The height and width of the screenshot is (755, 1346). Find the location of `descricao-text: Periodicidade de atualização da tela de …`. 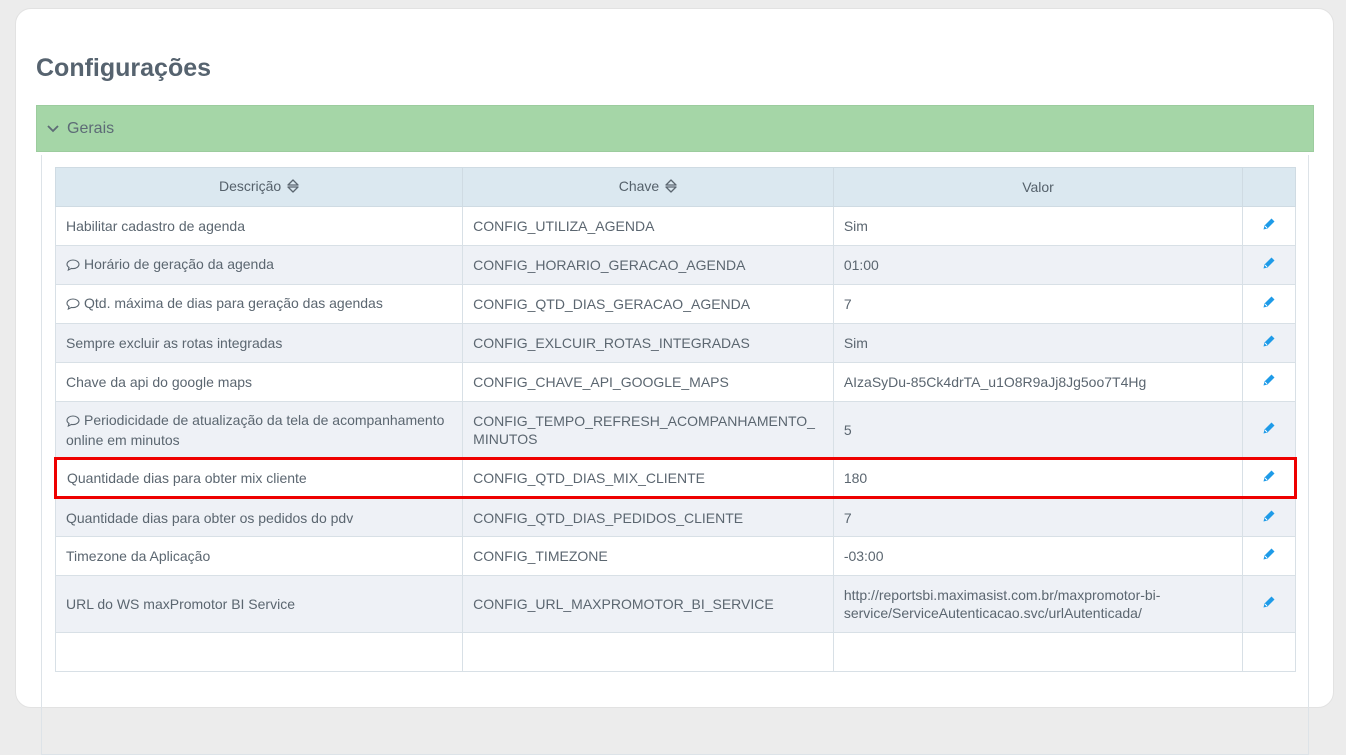

descricao-text: Periodicidade de atualização da tela de … is located at coordinates (255, 429).